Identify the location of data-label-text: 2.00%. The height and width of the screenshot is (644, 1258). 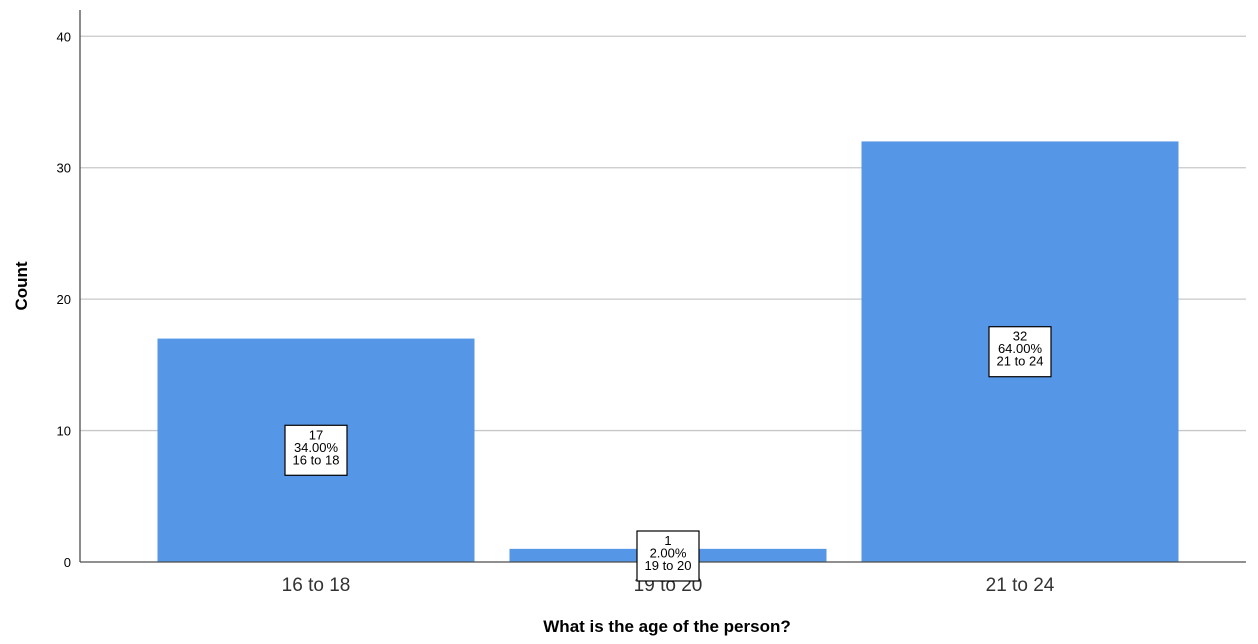
(668, 553).